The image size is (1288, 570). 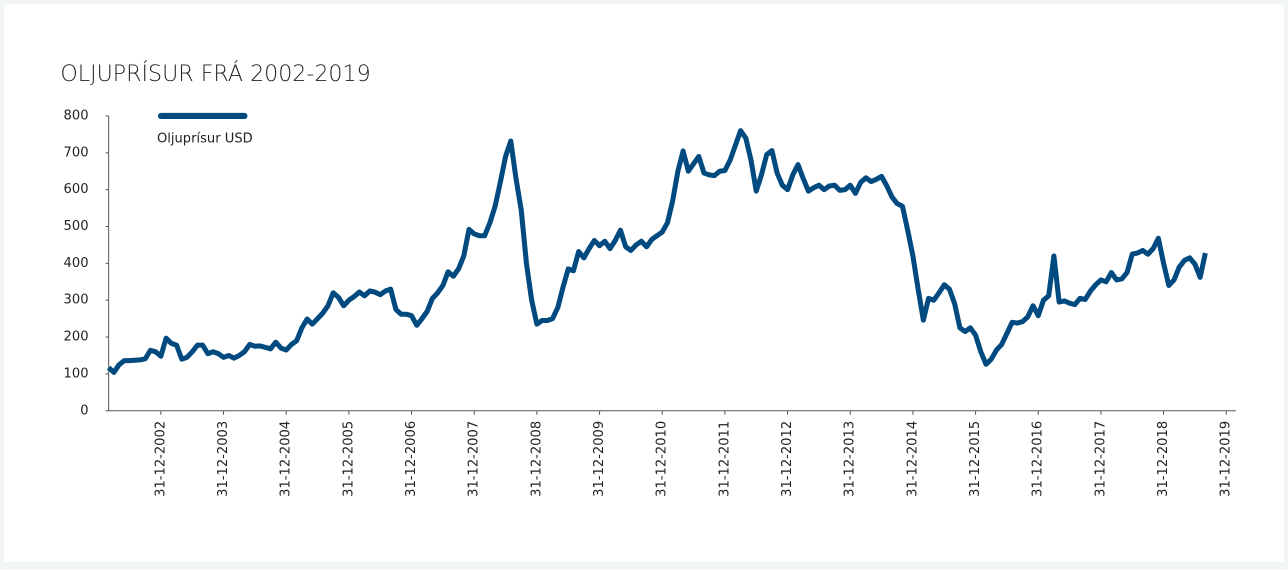 What do you see at coordinates (76, 263) in the screenshot?
I see `y-tick-label: 400` at bounding box center [76, 263].